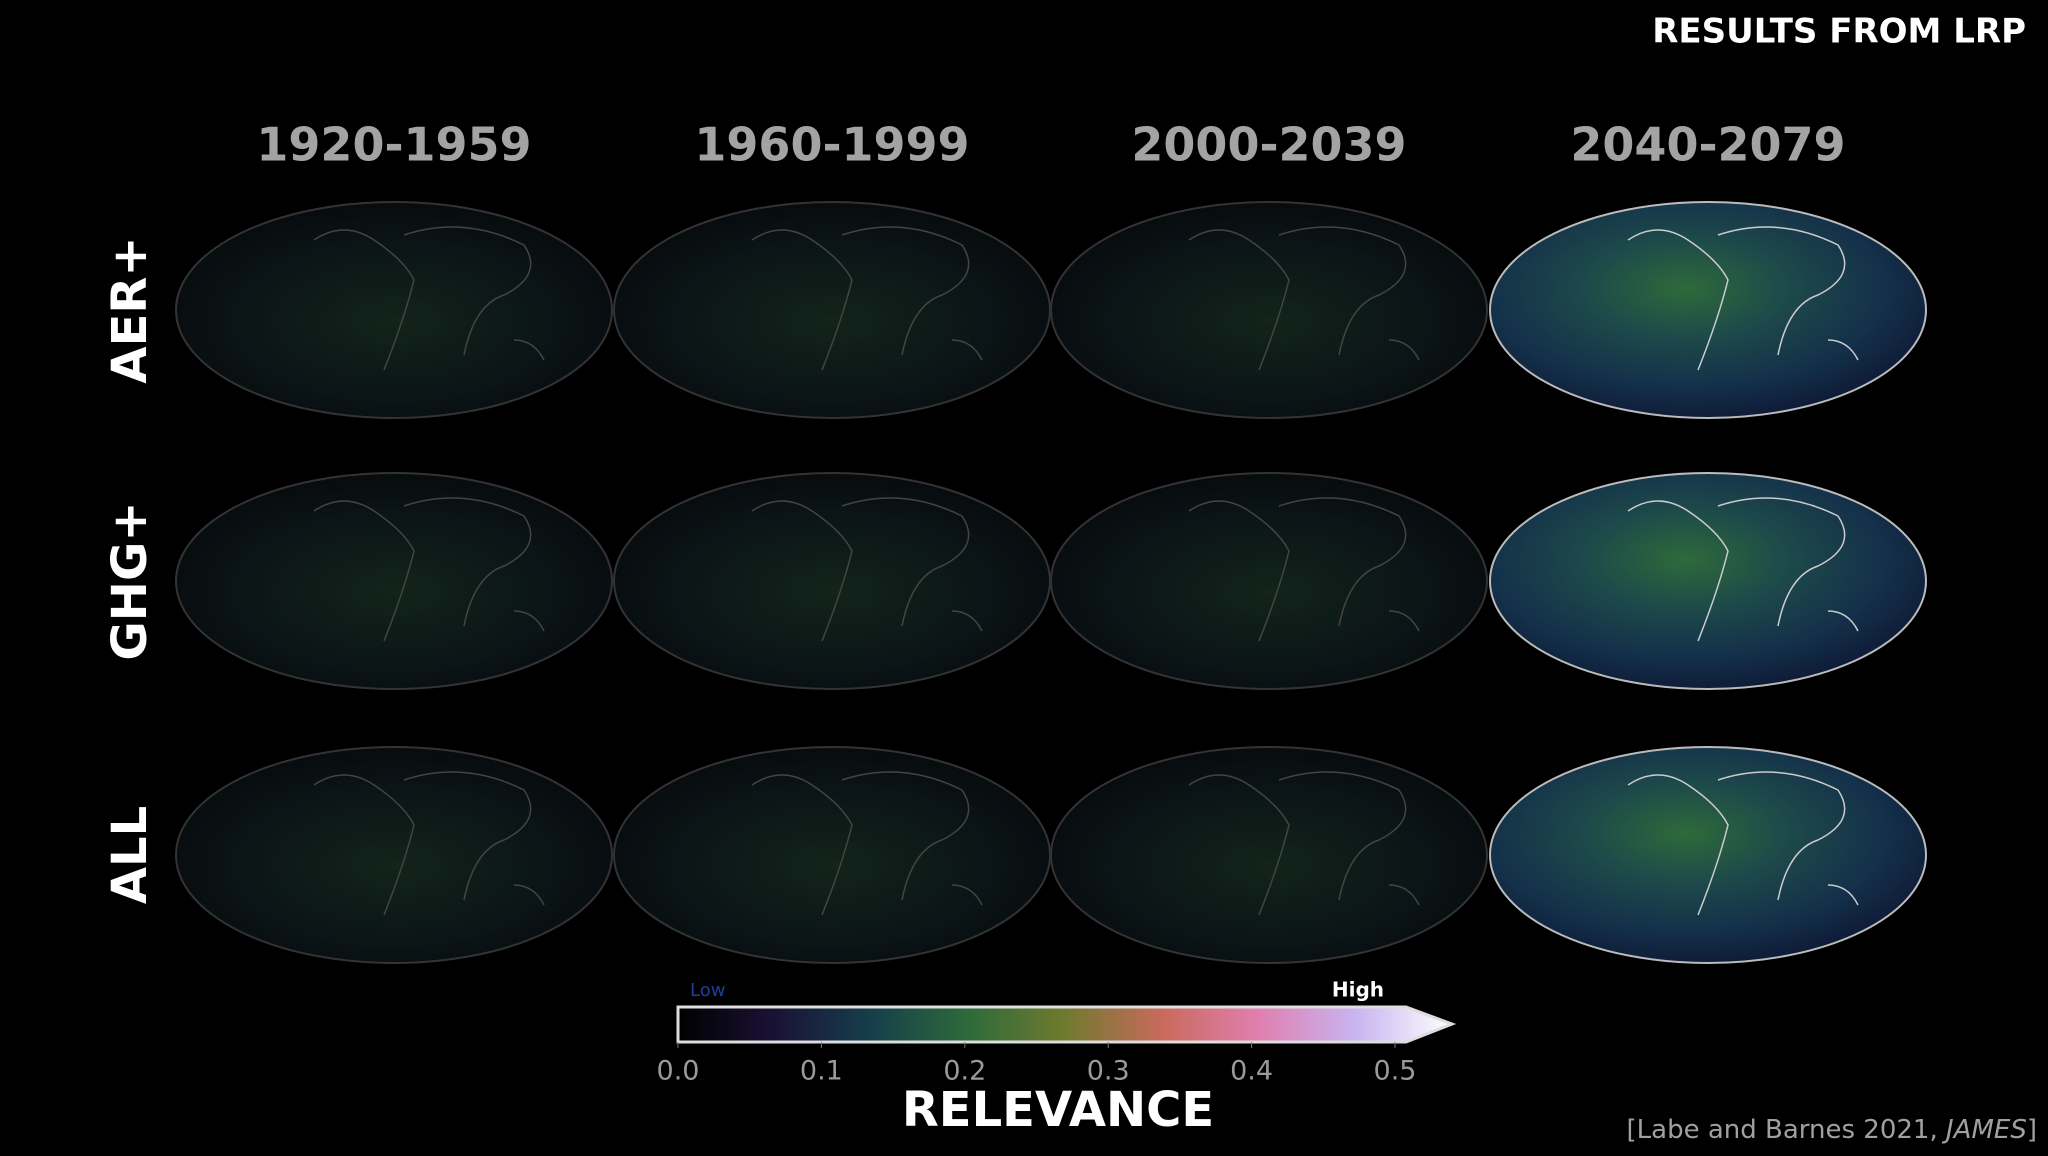 The width and height of the screenshot is (2048, 1156). What do you see at coordinates (1108, 1071) in the screenshot?
I see `tick-label: 0.3` at bounding box center [1108, 1071].